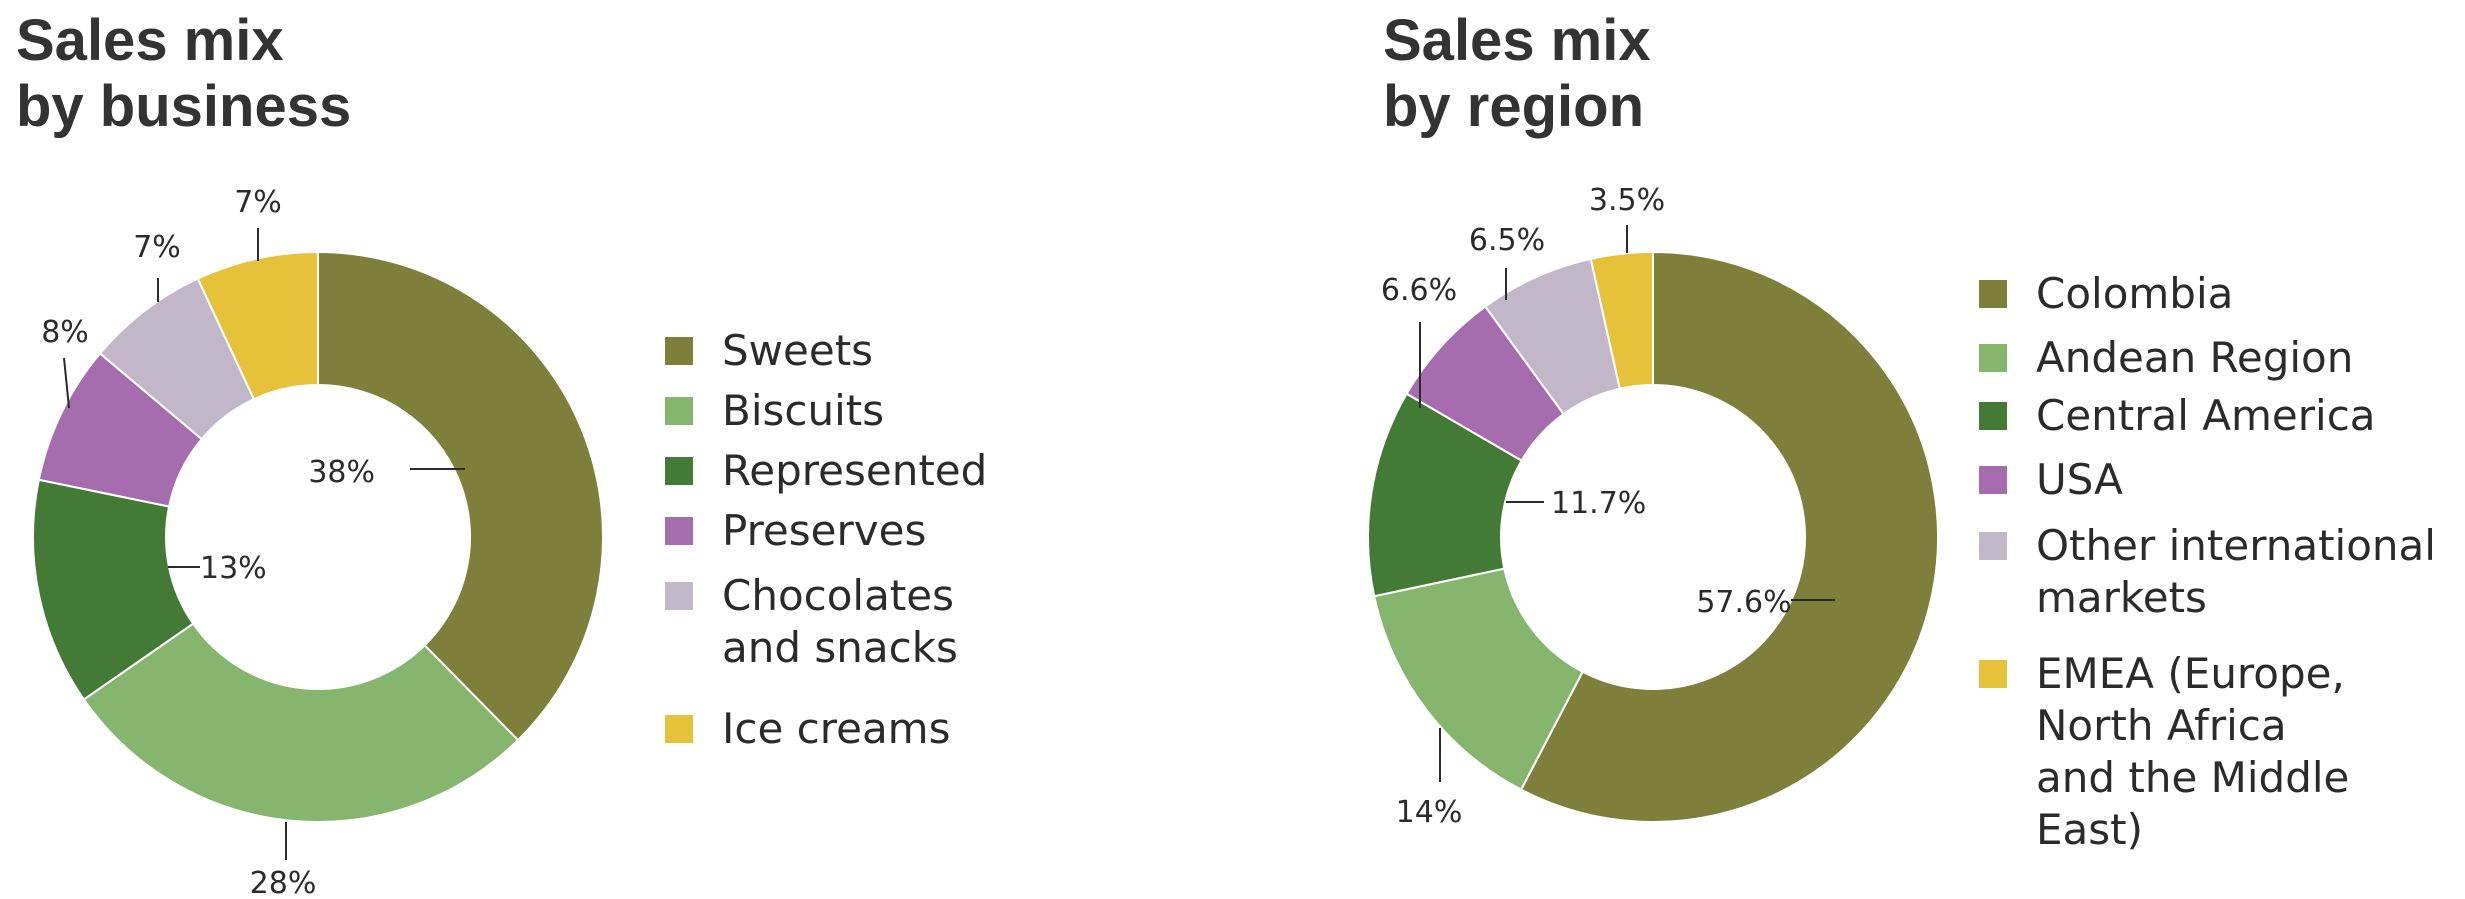 The height and width of the screenshot is (899, 2465). I want to click on slice-emea-europe-north-africa-and-the-middle-east, so click(1621, 320).